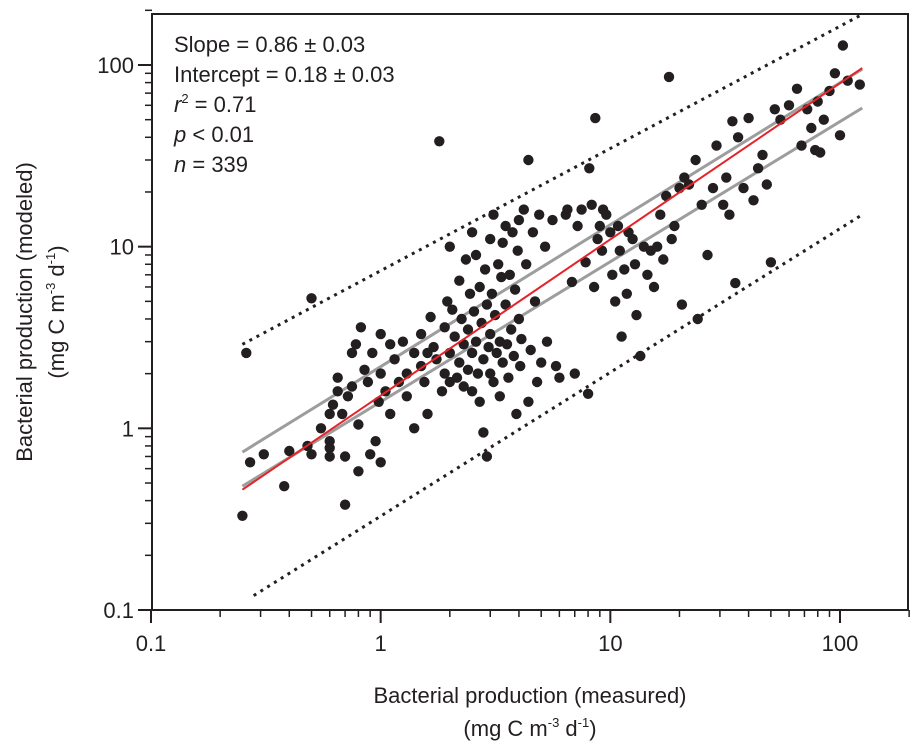  What do you see at coordinates (269, 44) in the screenshot?
I see `stat-slope: Slope = 0.86 ± 0.03` at bounding box center [269, 44].